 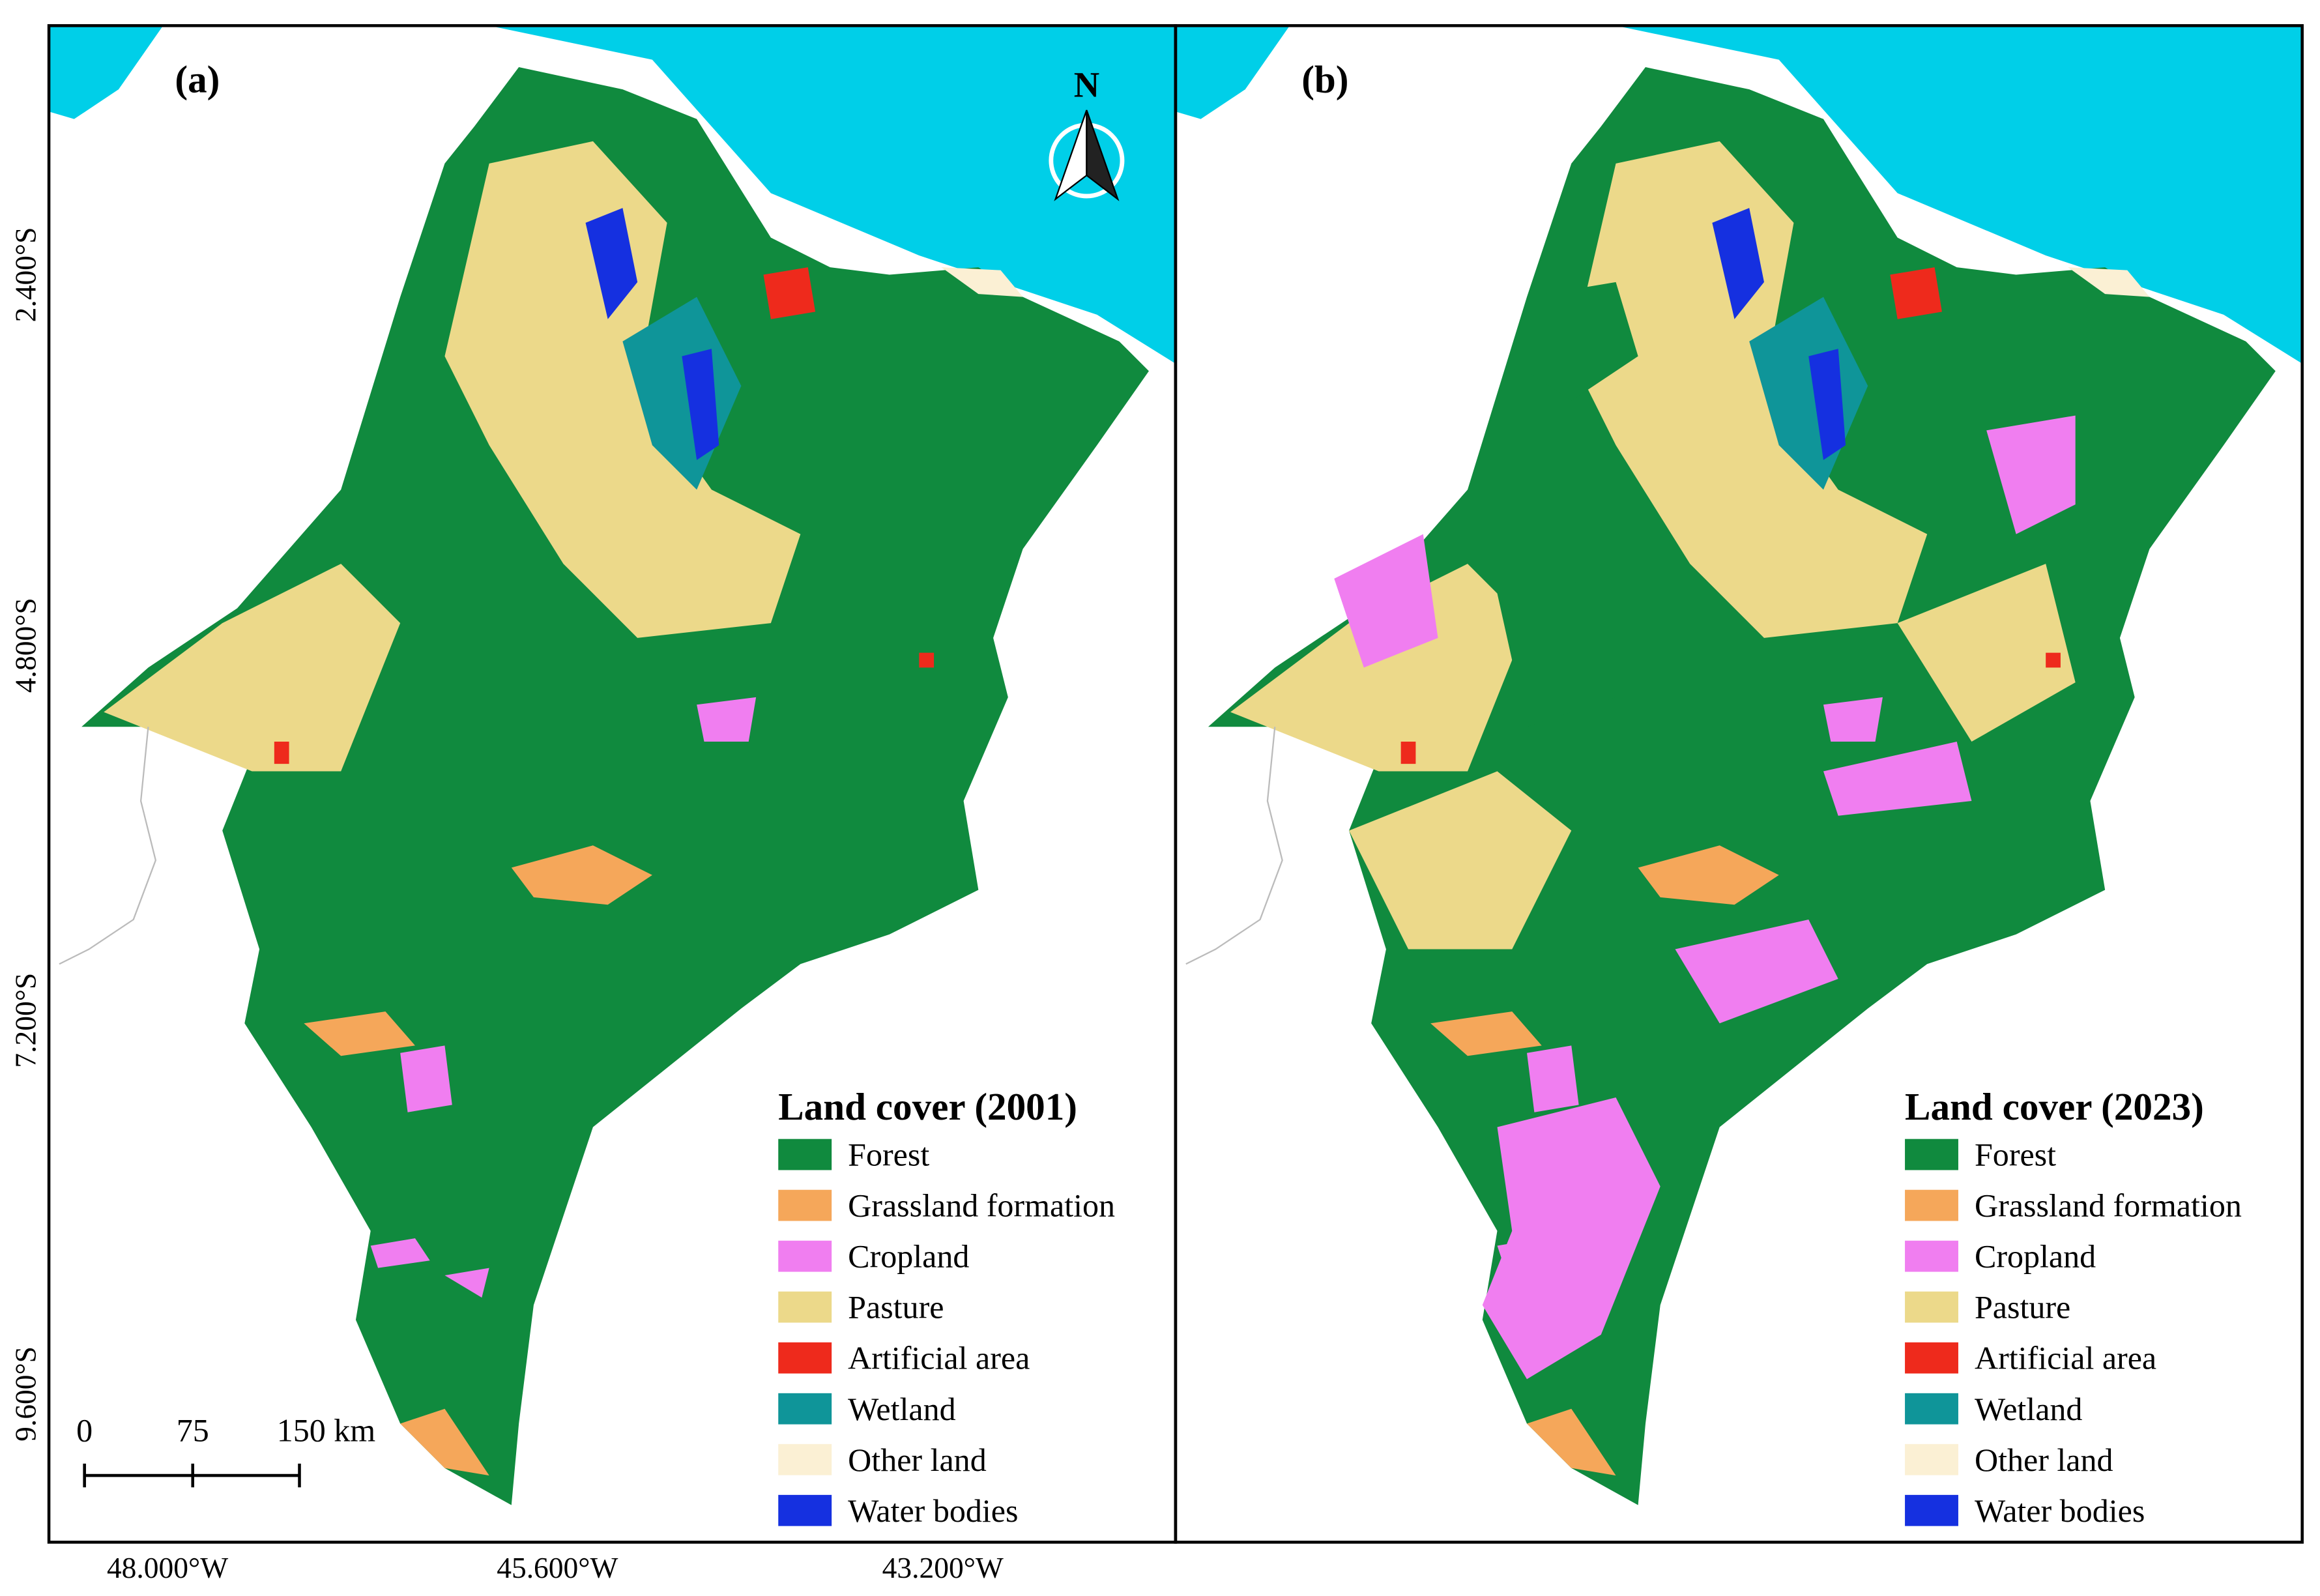 I want to click on scale-label: 0, so click(x=85, y=1430).